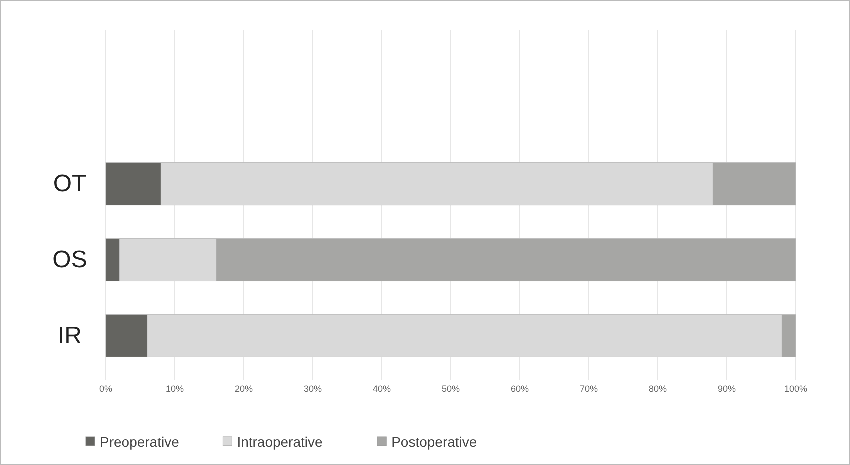 The width and height of the screenshot is (850, 465). What do you see at coordinates (280, 442) in the screenshot?
I see `legend-label: Intraoperative` at bounding box center [280, 442].